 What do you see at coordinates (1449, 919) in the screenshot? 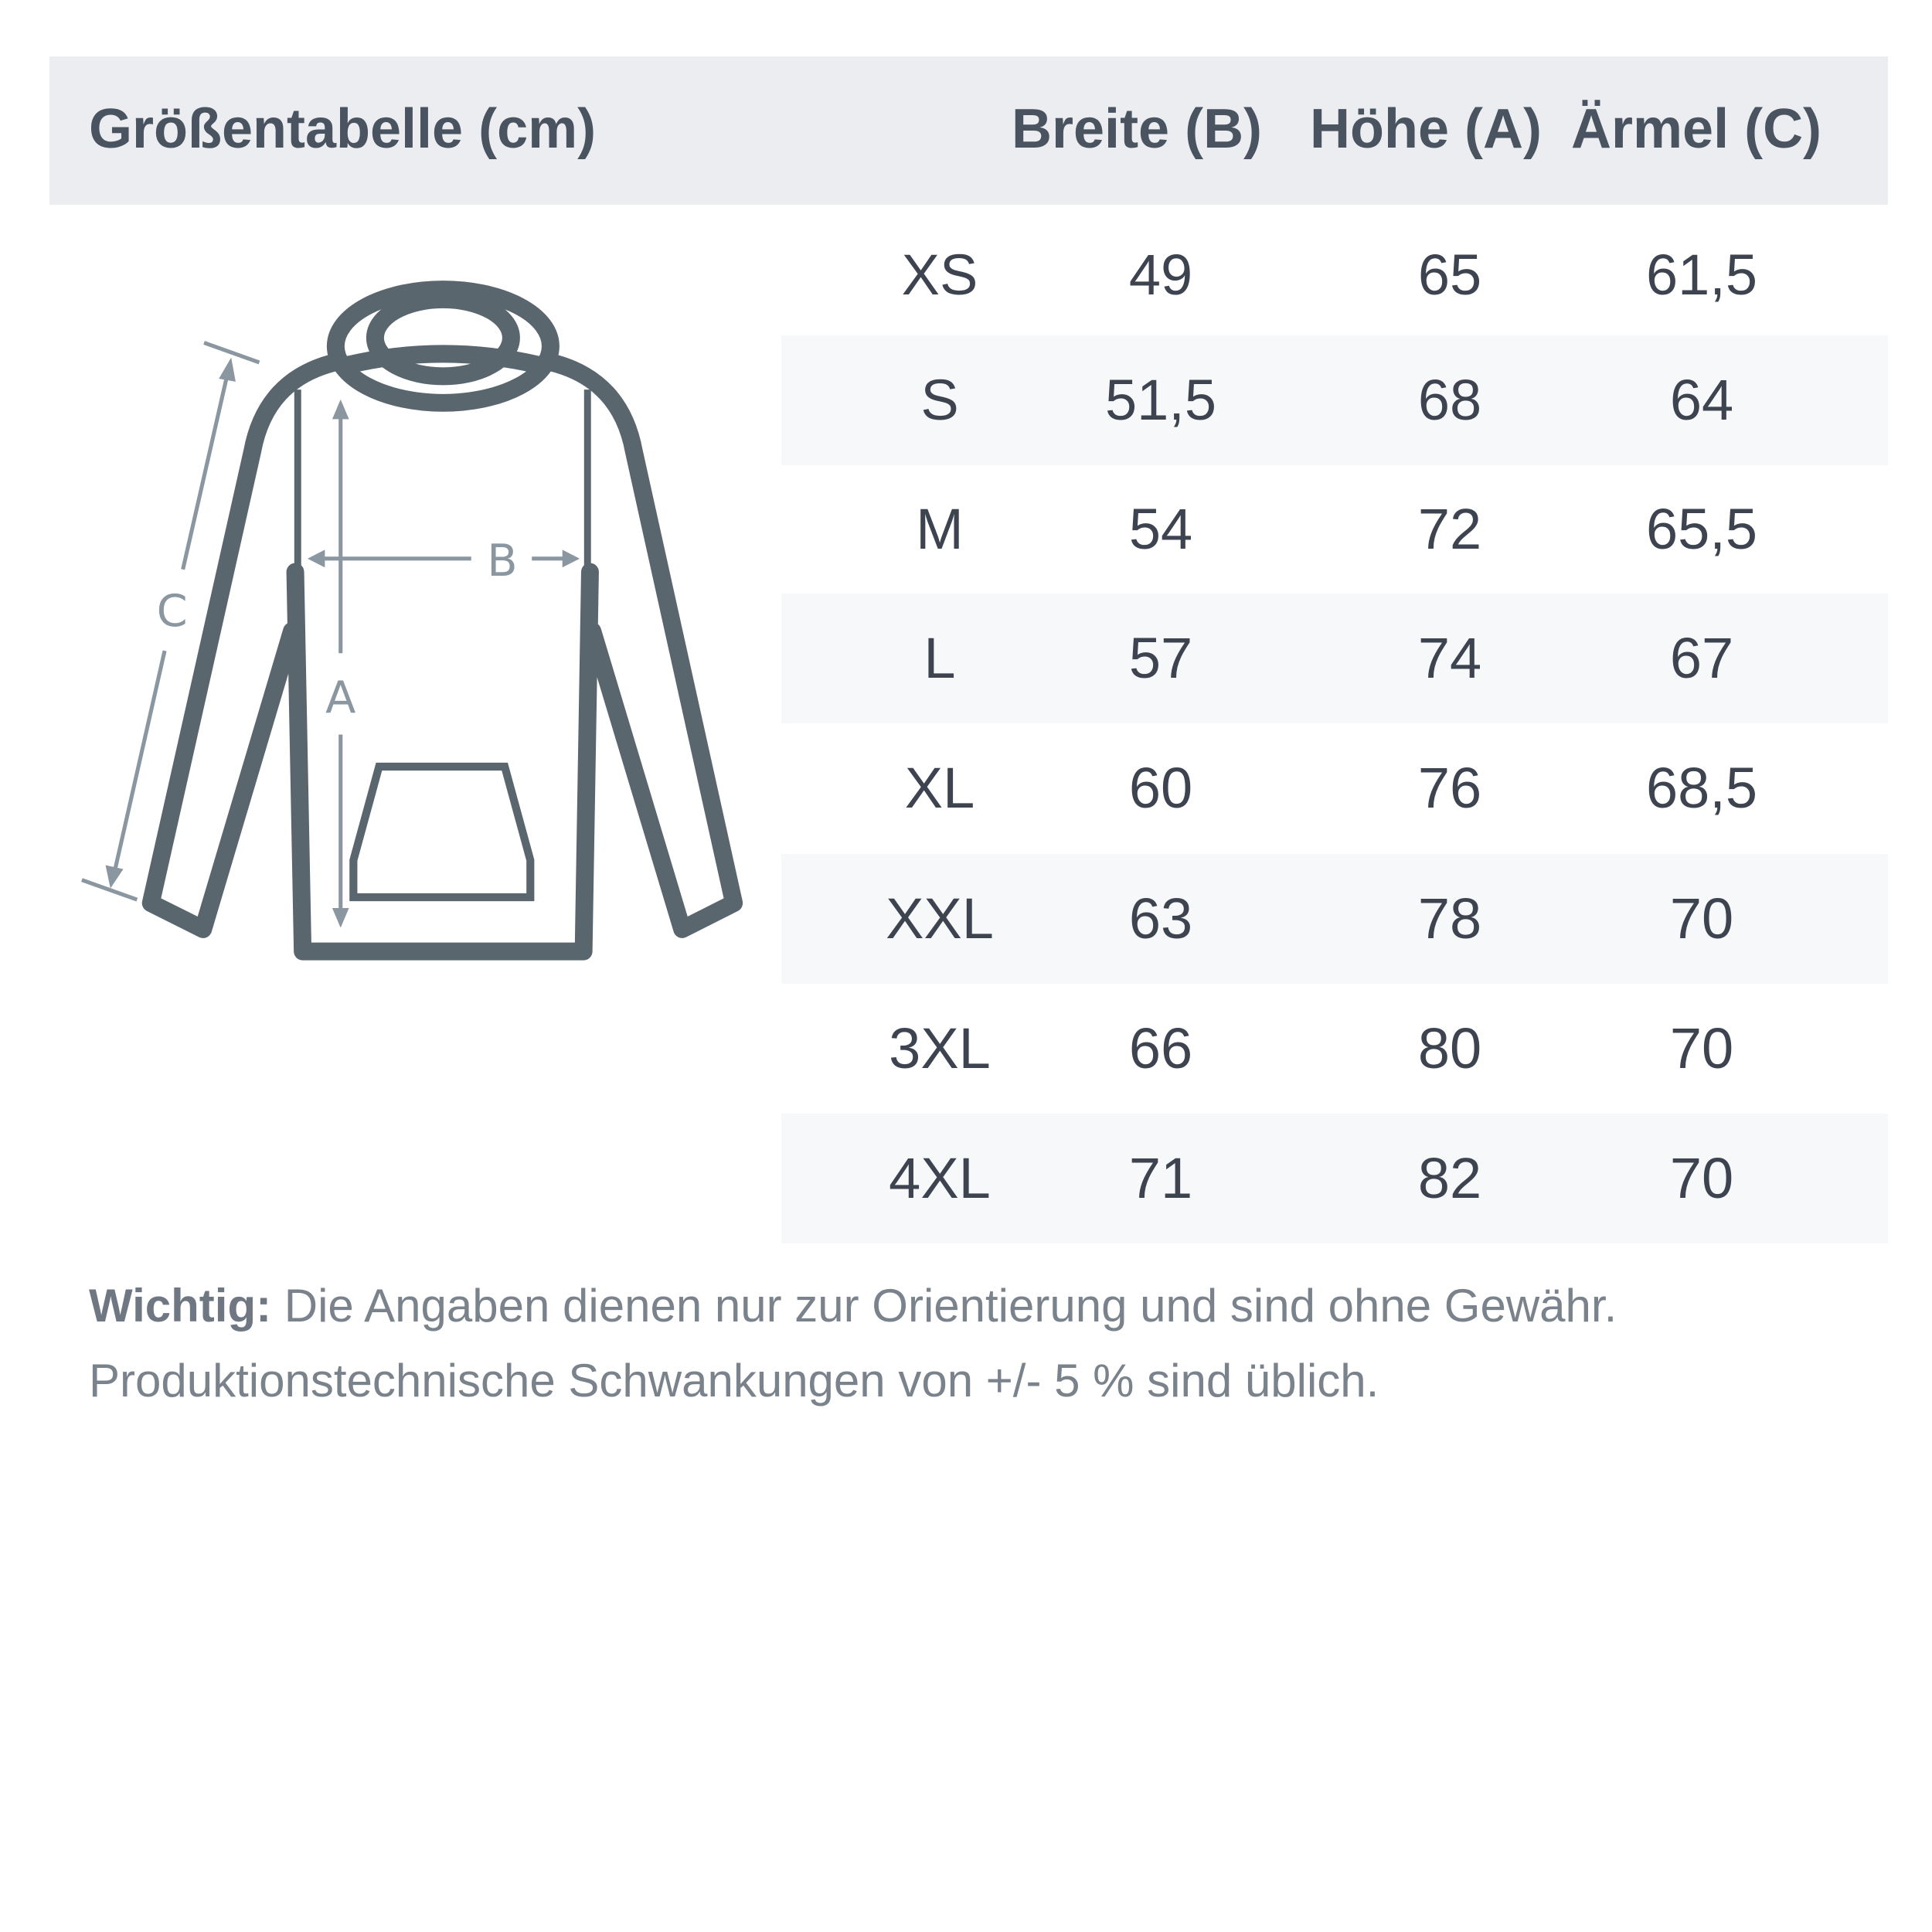
I see `cell-hoehe: 78` at bounding box center [1449, 919].